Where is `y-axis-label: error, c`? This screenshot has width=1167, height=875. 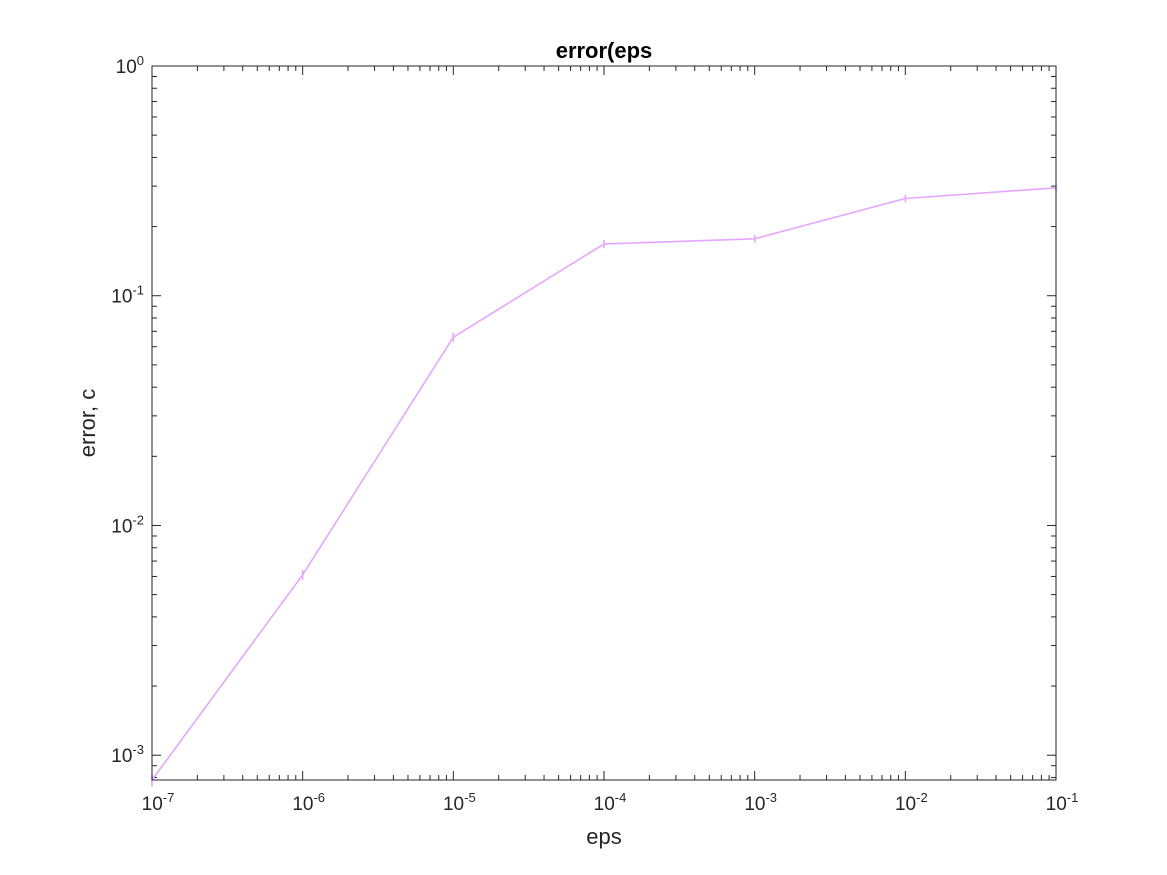 y-axis-label: error, c is located at coordinates (87, 423).